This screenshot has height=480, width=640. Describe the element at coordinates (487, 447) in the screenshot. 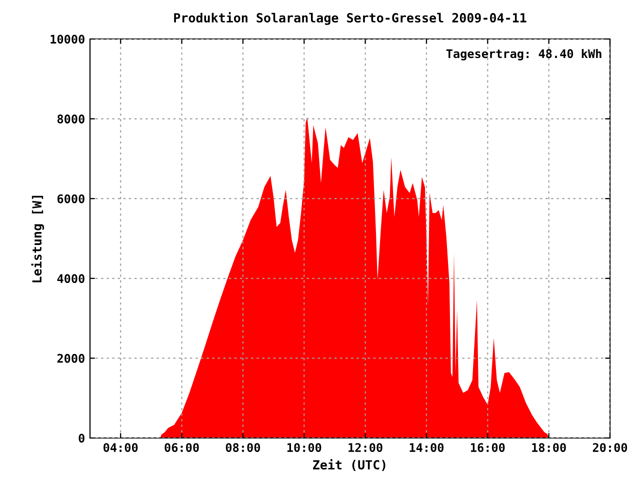

I see `x-tick-label: 16:00` at that location.